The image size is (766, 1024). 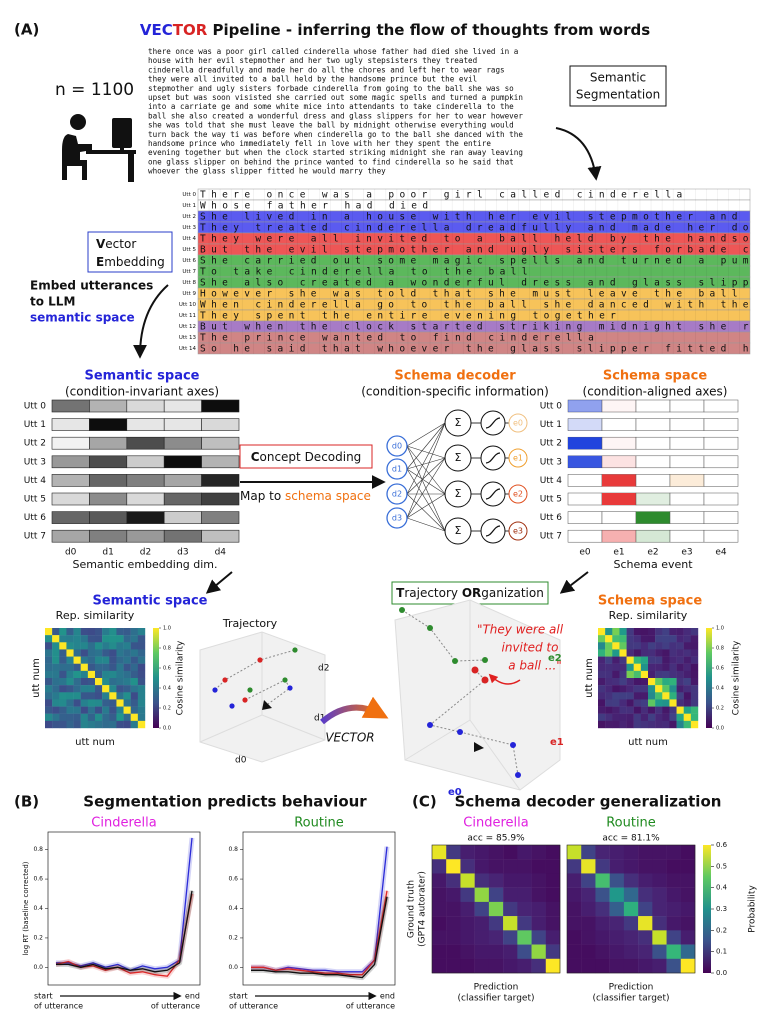 I want to click on embed-text: to LLM, so click(x=52, y=302).